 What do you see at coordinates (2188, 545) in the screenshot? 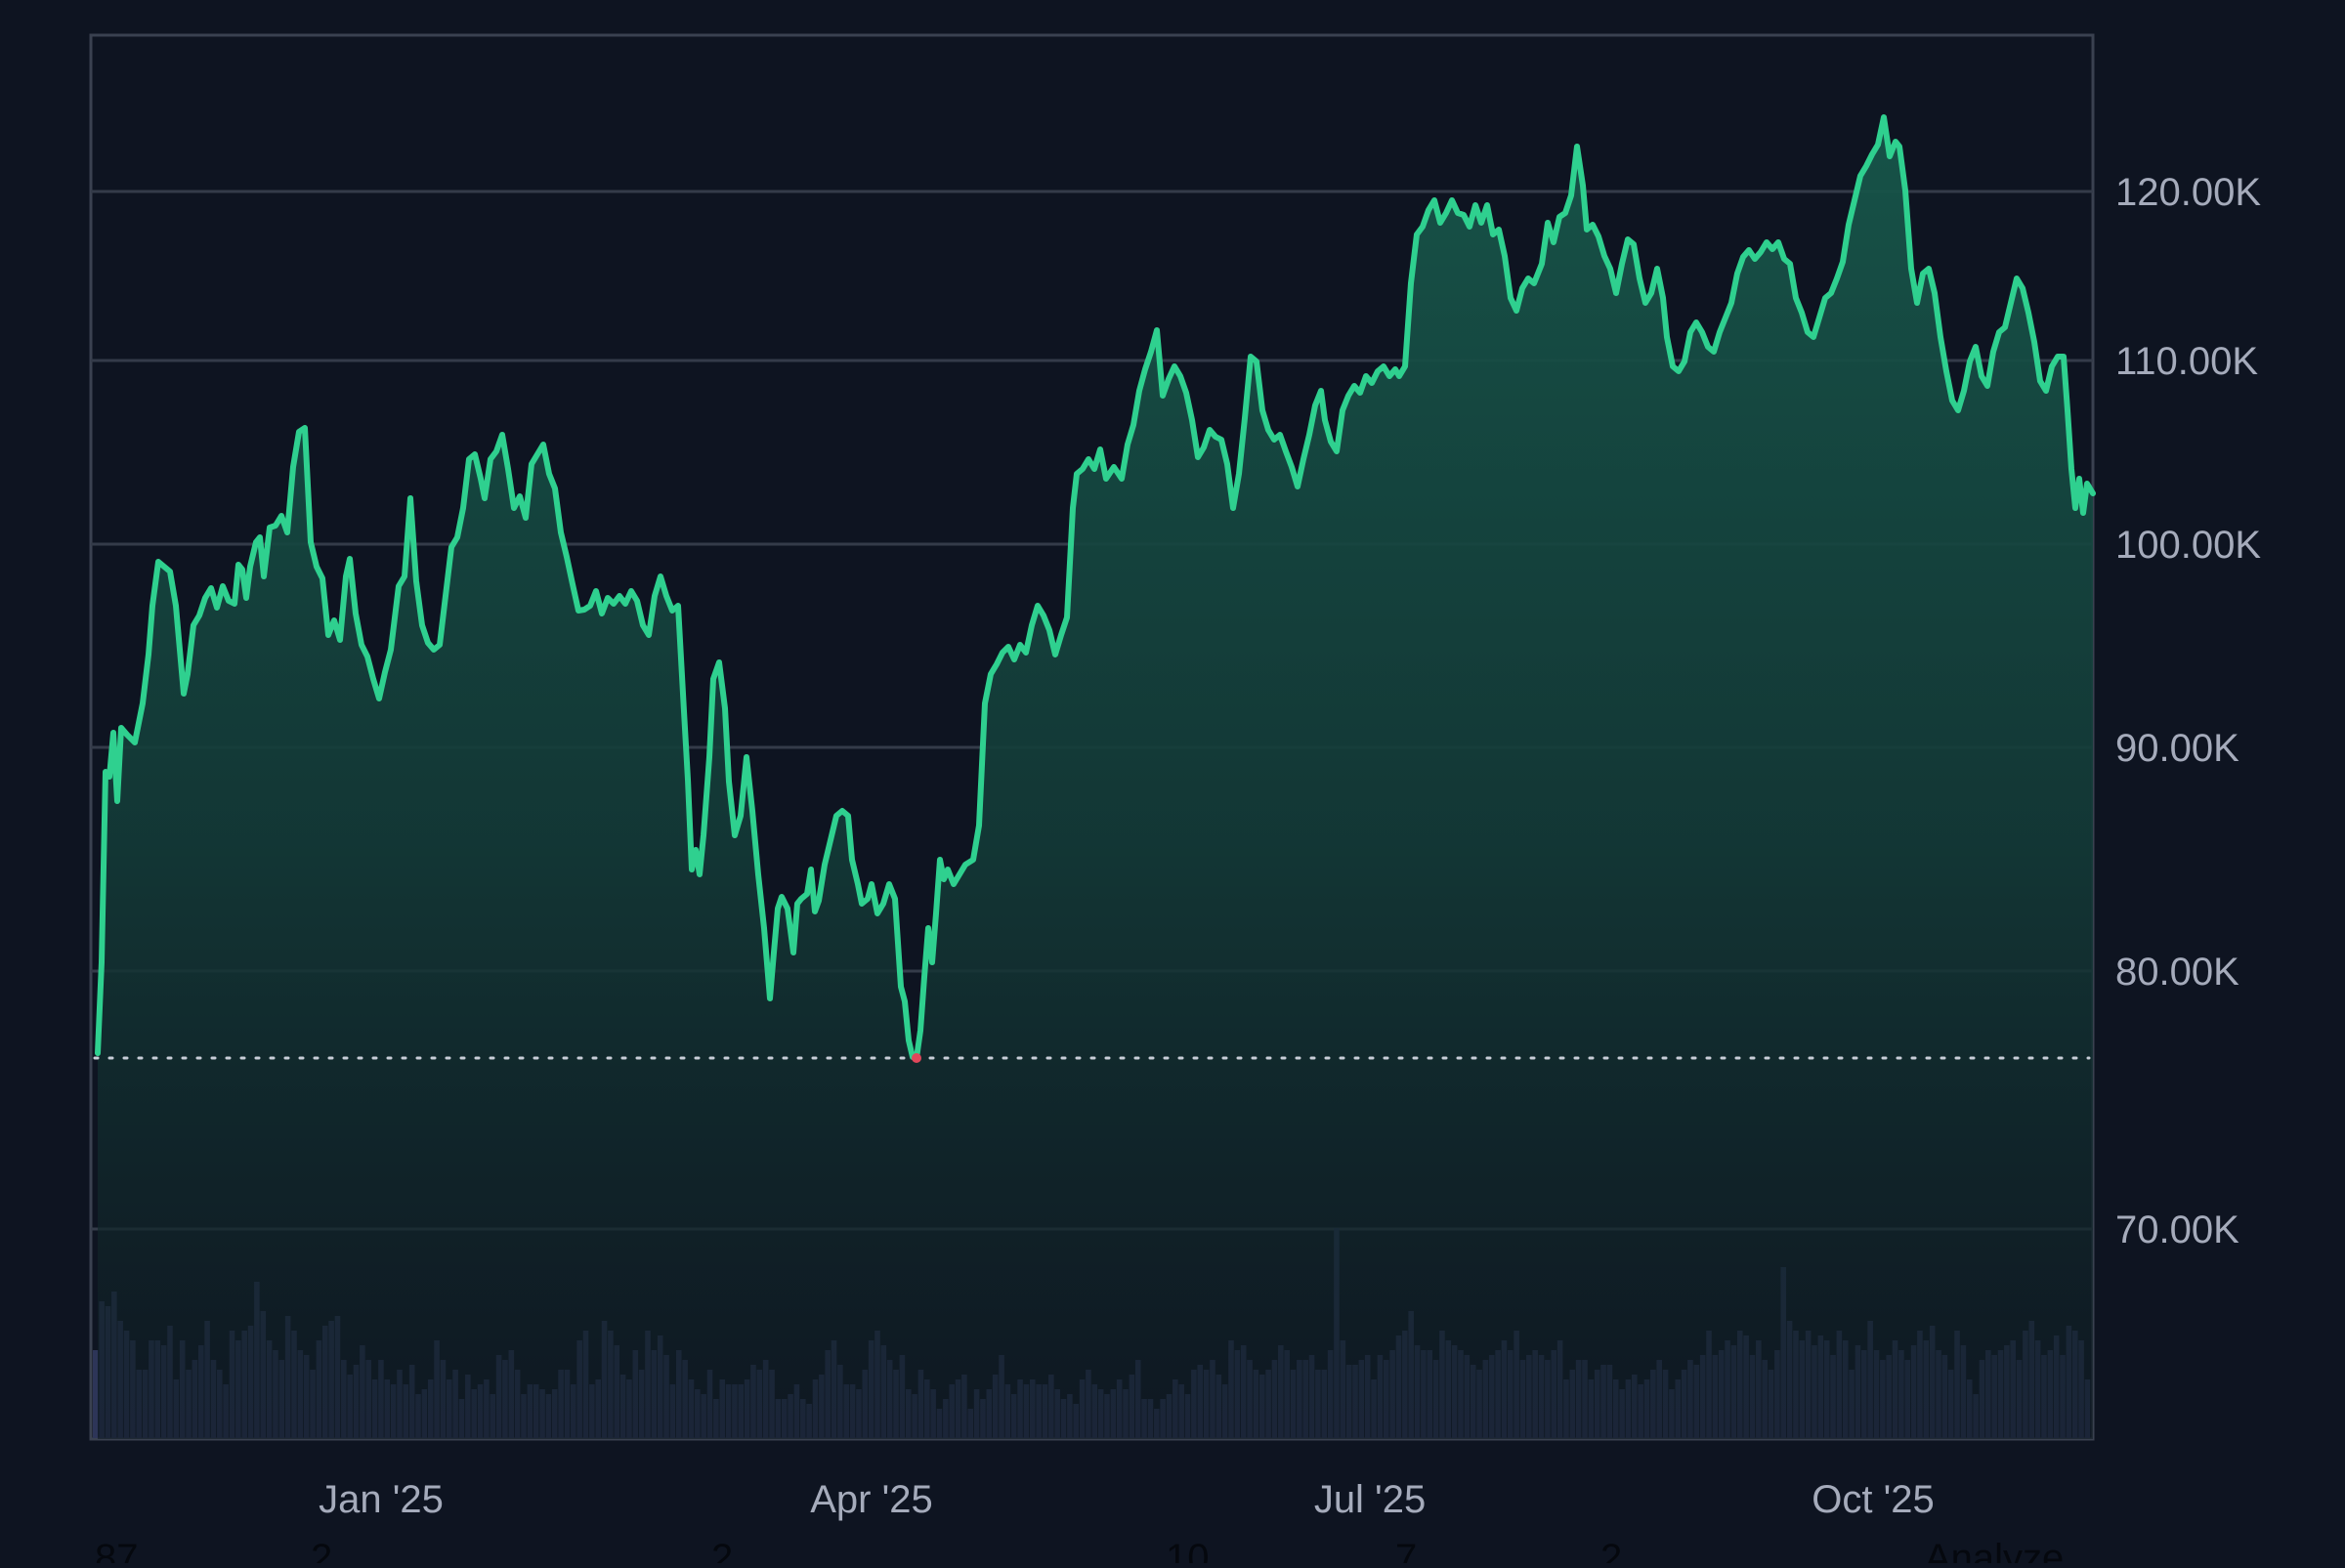
I see `y-tick-label: 100.00K` at bounding box center [2188, 545].